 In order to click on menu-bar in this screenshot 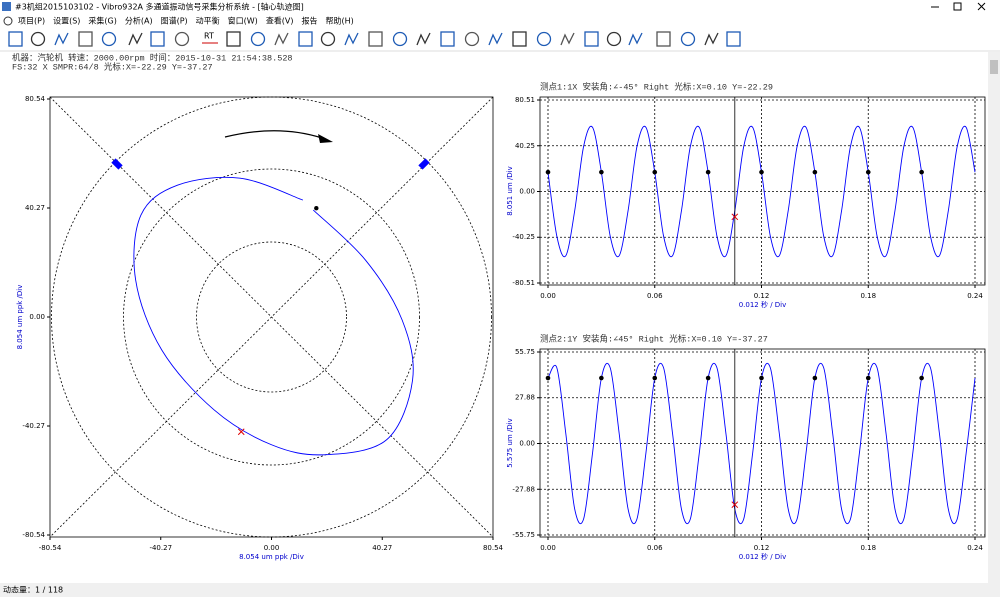, I will do `click(500, 21)`.